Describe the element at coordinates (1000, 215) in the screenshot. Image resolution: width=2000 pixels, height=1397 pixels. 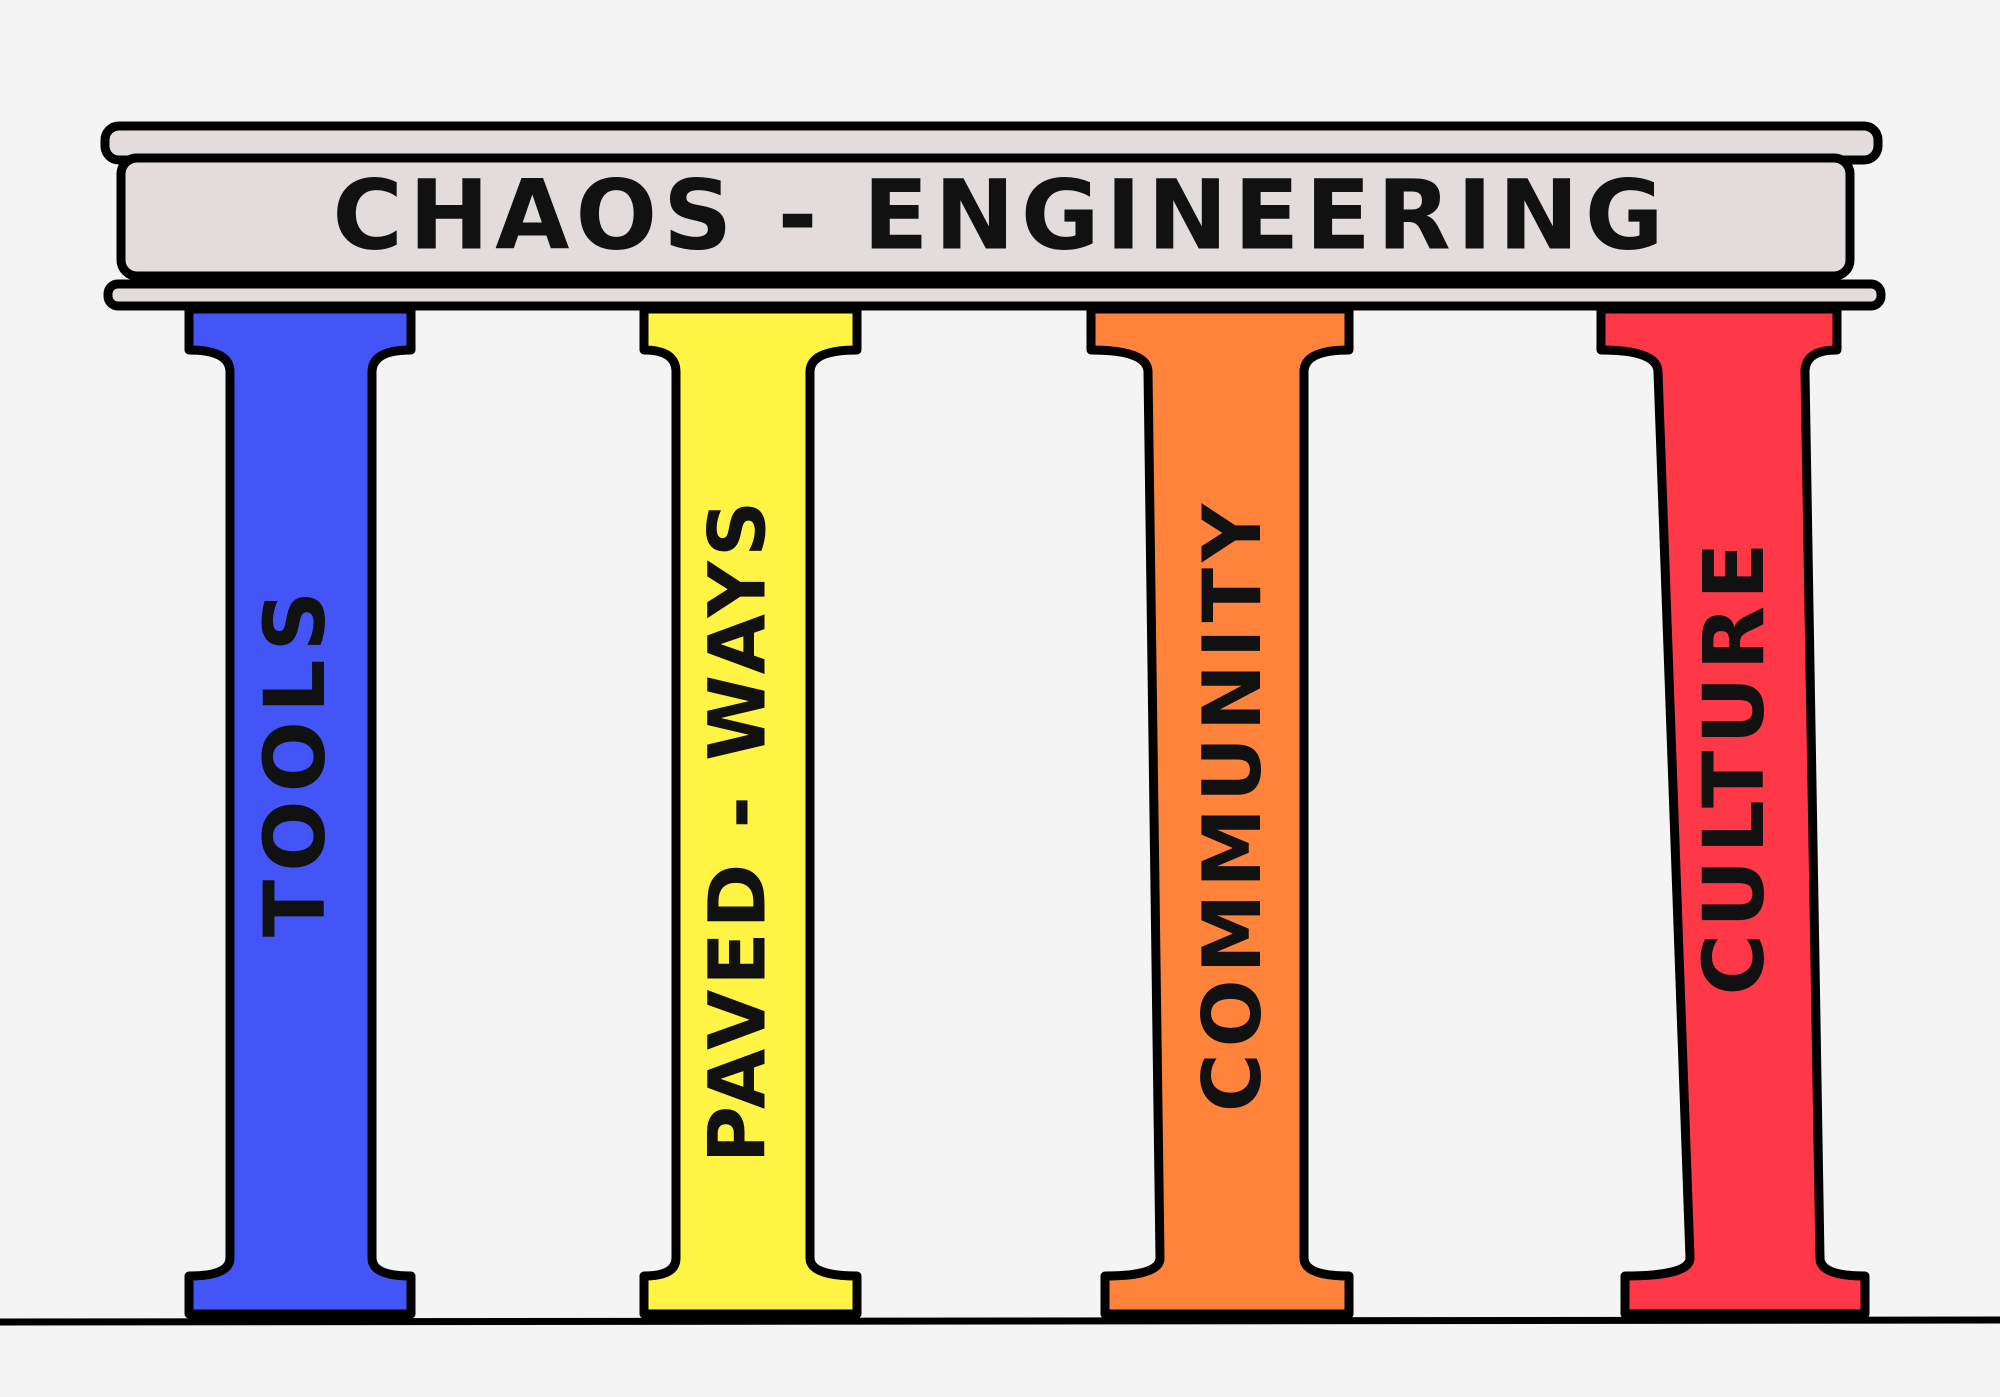
I see `title: CHAOS - ENGINEERING` at that location.